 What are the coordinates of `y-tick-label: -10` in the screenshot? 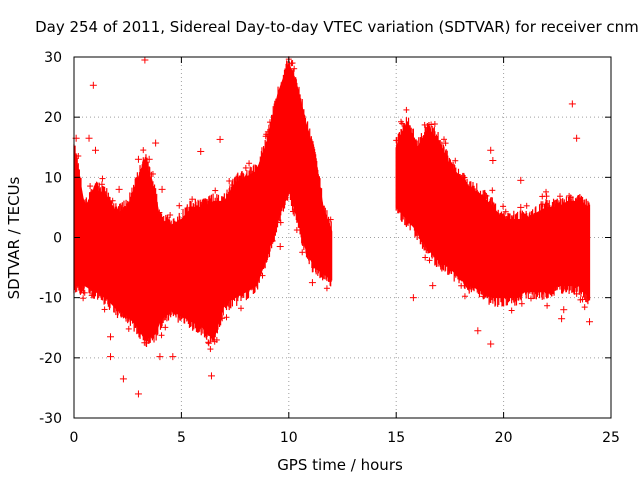 It's located at (50, 299).